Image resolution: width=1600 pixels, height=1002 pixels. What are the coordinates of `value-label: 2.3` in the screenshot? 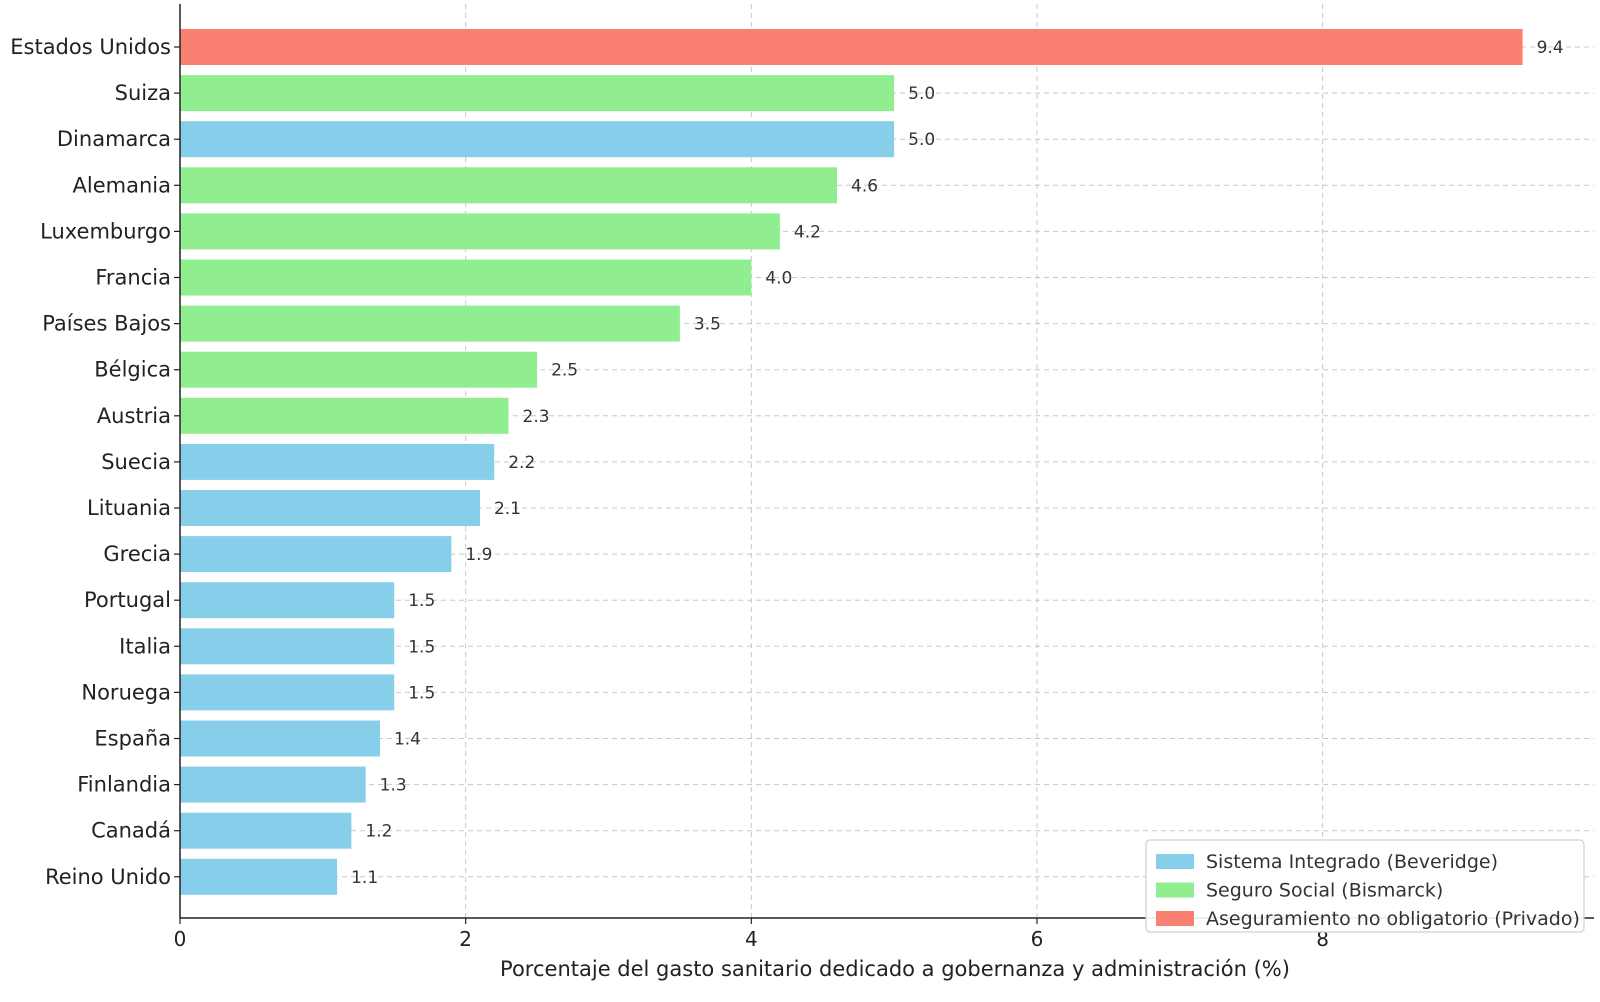 It's located at (536, 417).